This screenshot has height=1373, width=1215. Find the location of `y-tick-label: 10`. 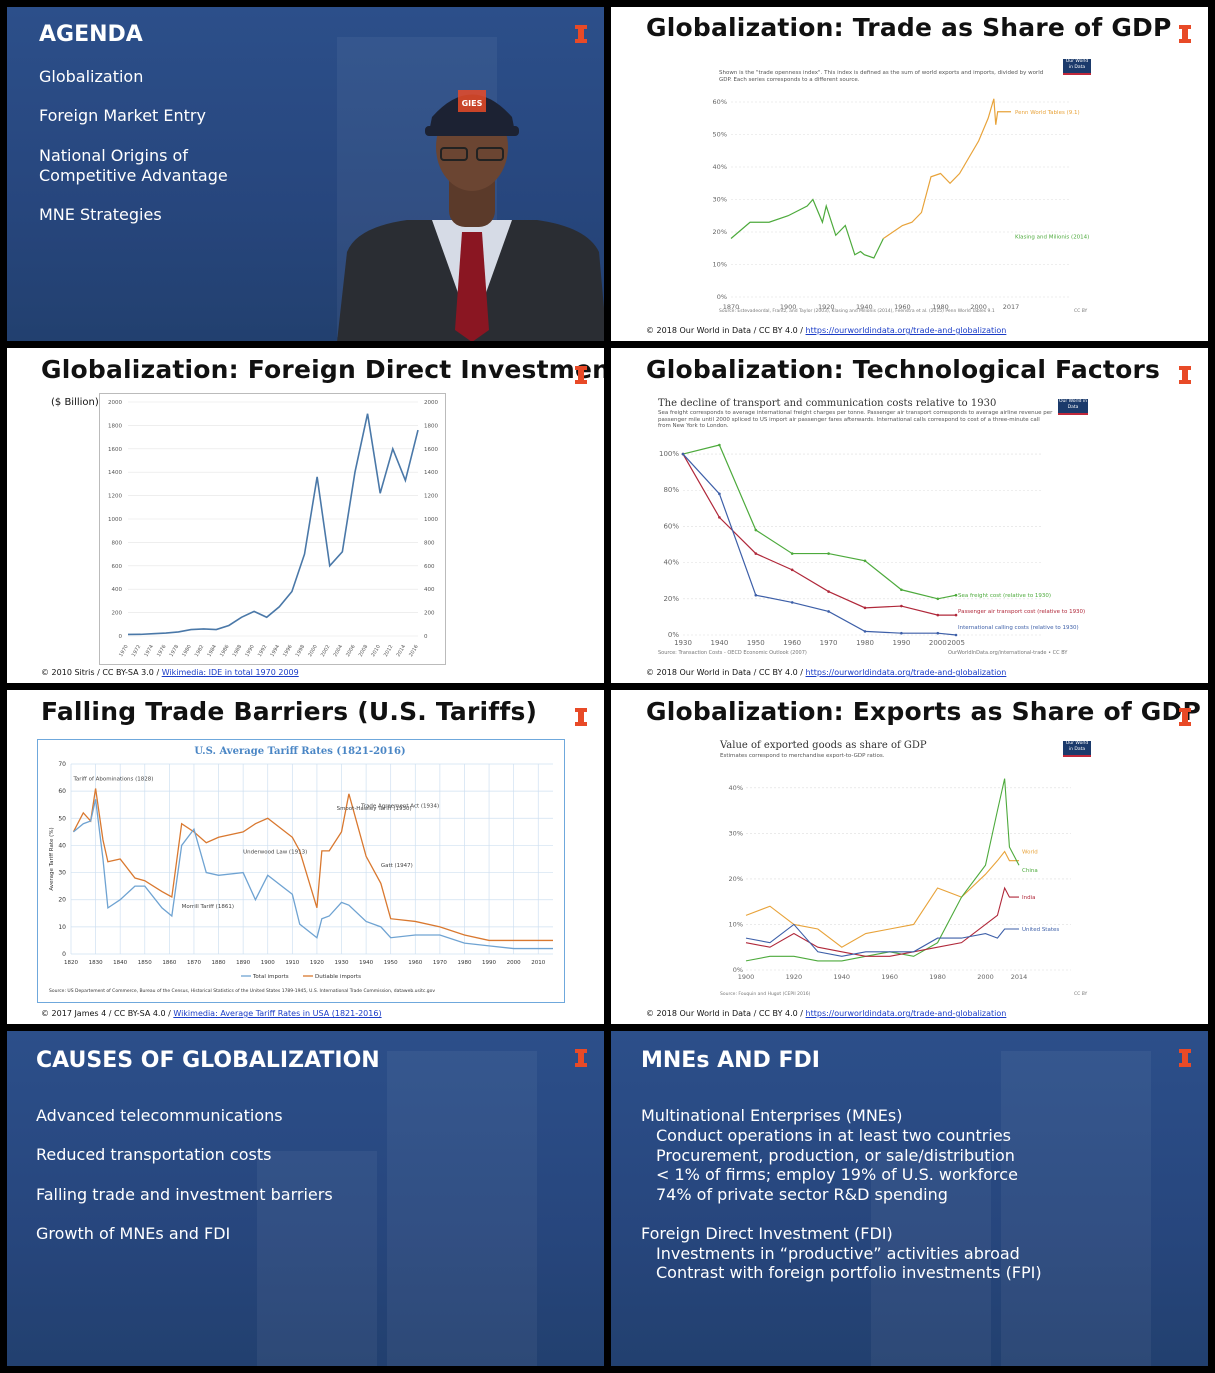

y-tick-label: 10 is located at coordinates (62, 927).